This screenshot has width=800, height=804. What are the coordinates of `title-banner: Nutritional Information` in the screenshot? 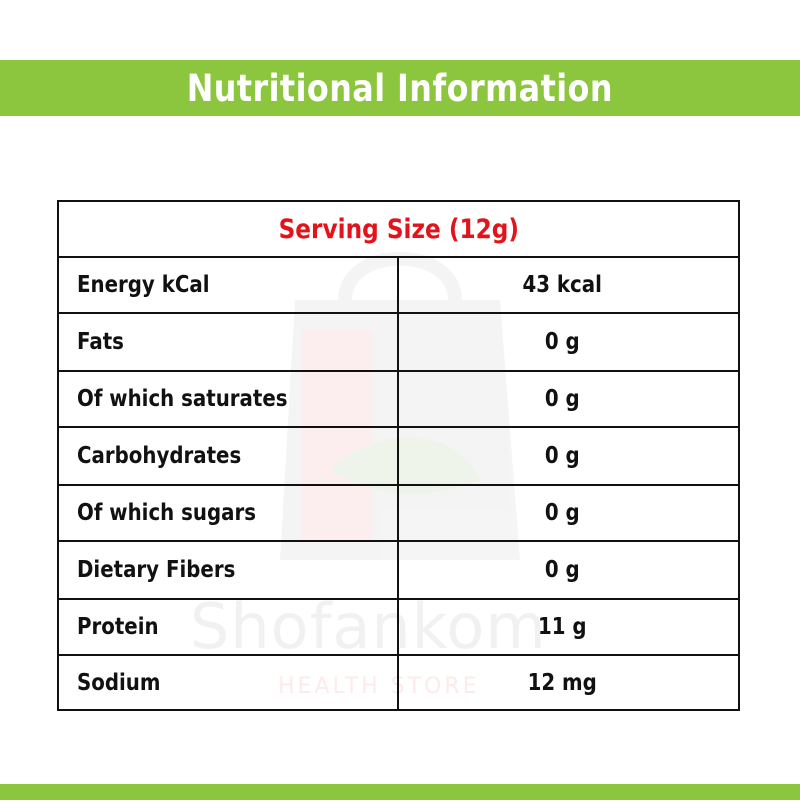 It's located at (400, 88).